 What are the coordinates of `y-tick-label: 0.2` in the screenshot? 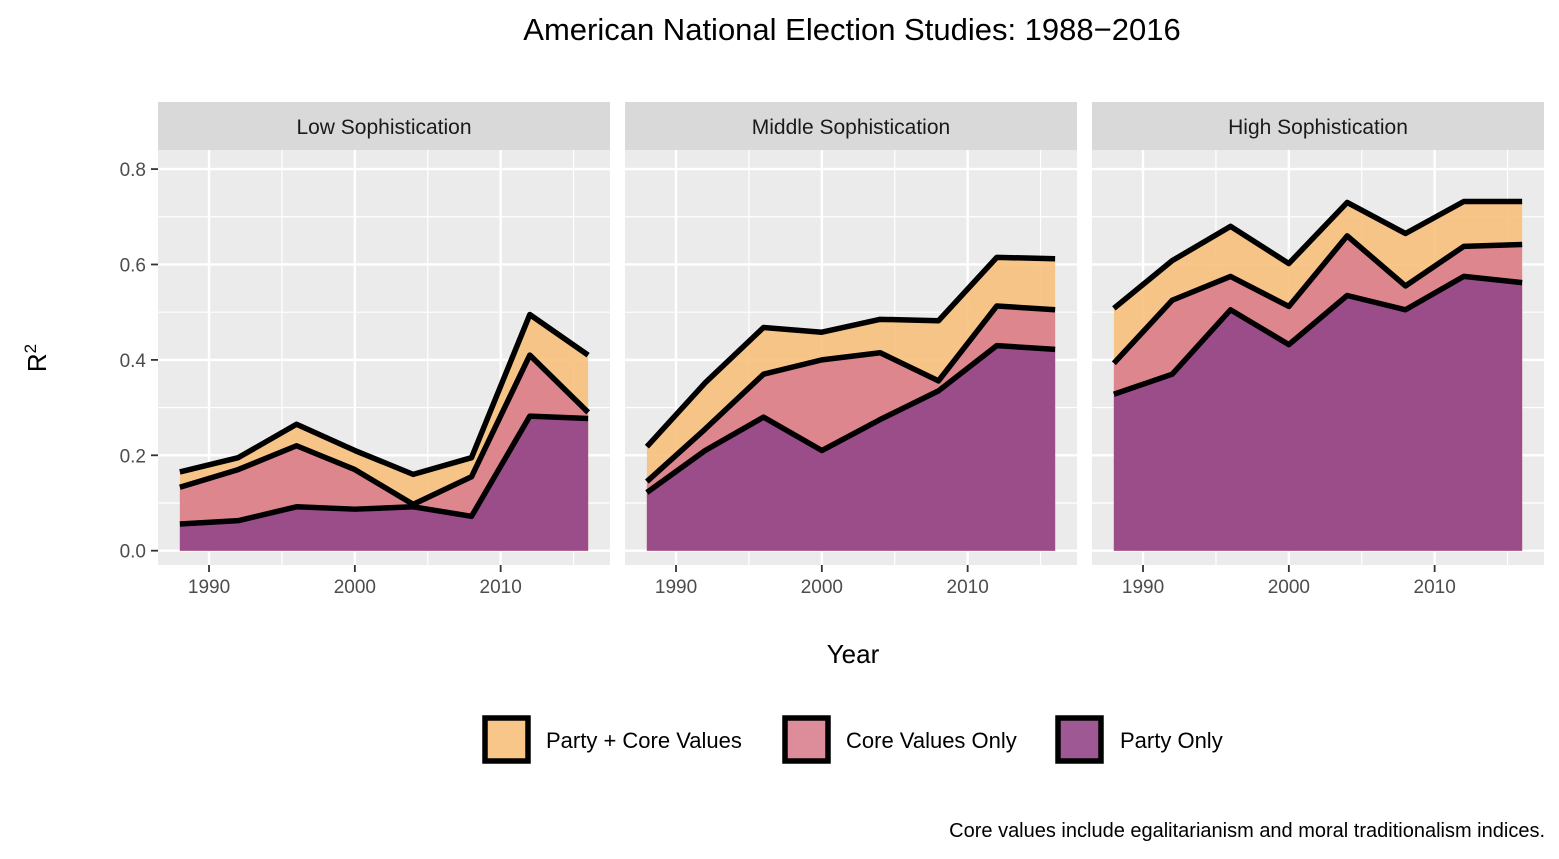 It's located at (133, 456).